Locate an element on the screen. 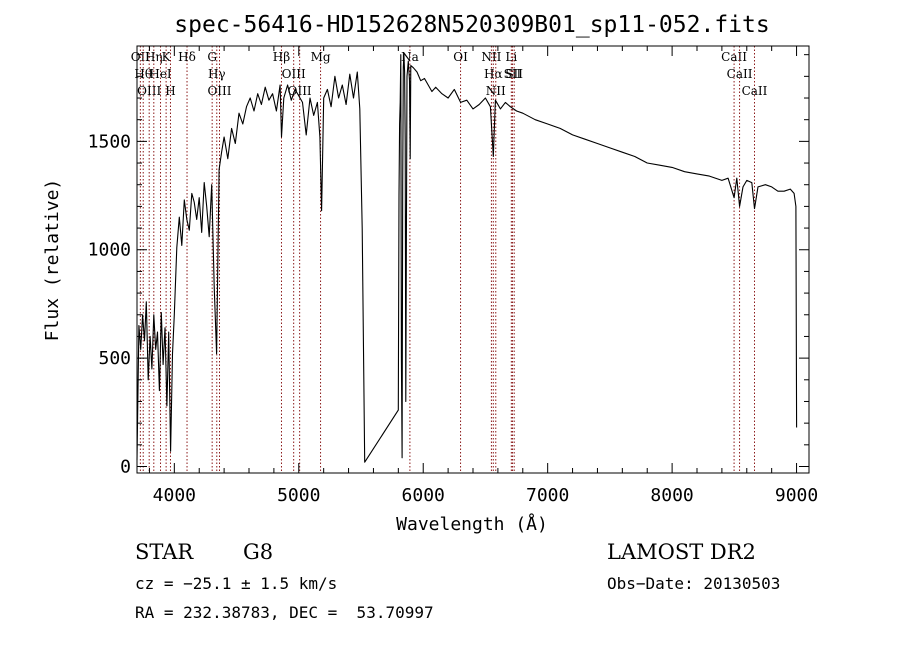  y-tick-label: 1500 is located at coordinates (109, 141).